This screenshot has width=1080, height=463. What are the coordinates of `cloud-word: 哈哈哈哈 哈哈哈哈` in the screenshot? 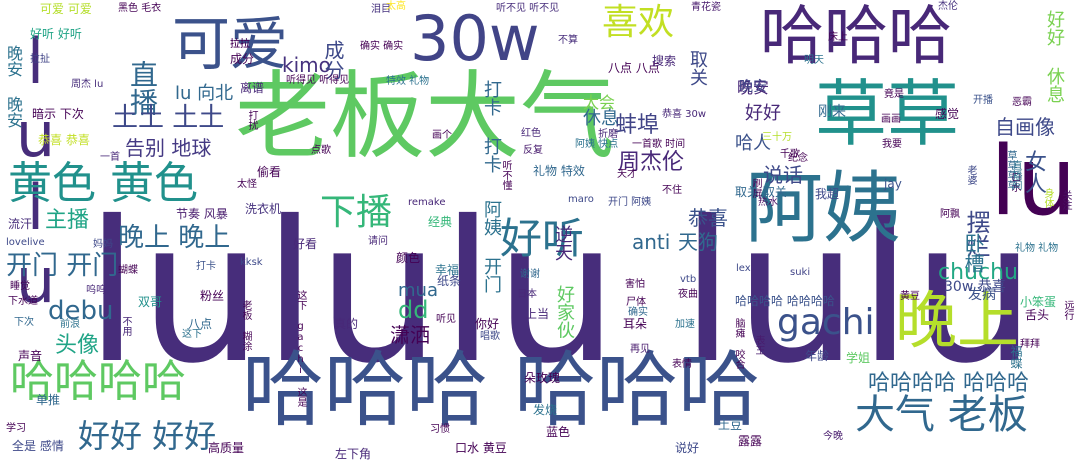 It's located at (785, 301).